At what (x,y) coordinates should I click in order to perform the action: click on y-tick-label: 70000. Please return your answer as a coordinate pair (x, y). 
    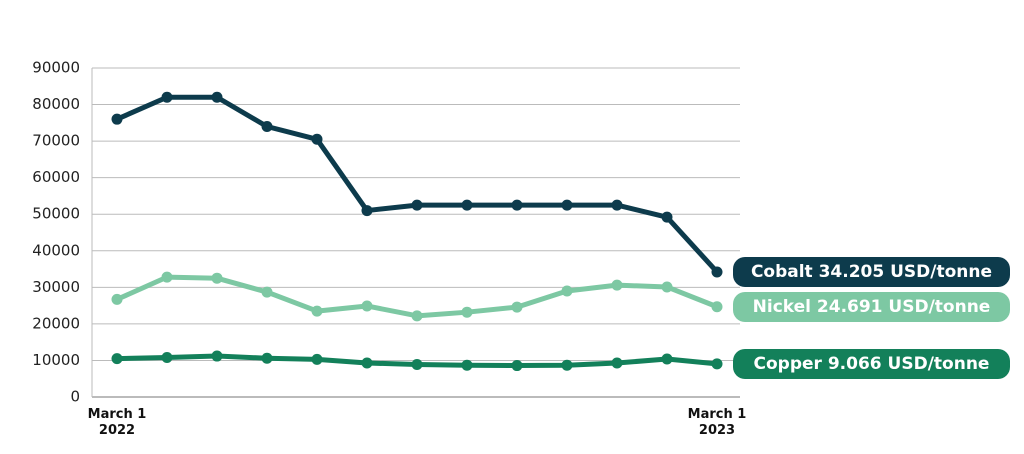
    Looking at the image, I should click on (56, 141).